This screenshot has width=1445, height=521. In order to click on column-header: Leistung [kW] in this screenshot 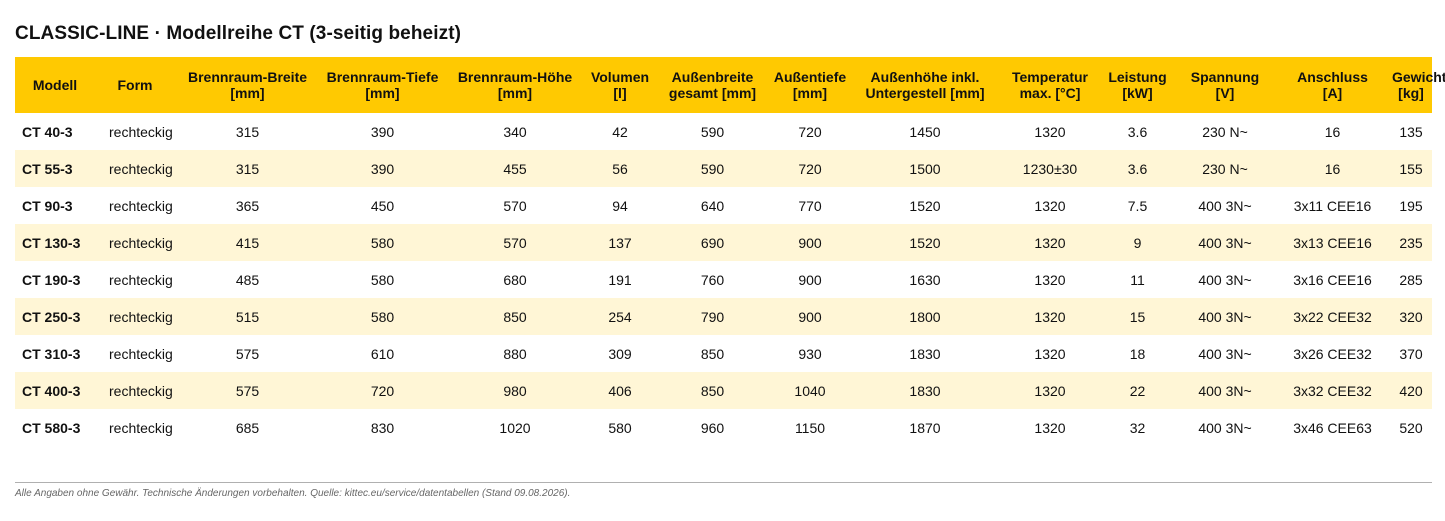, I will do `click(1137, 85)`.